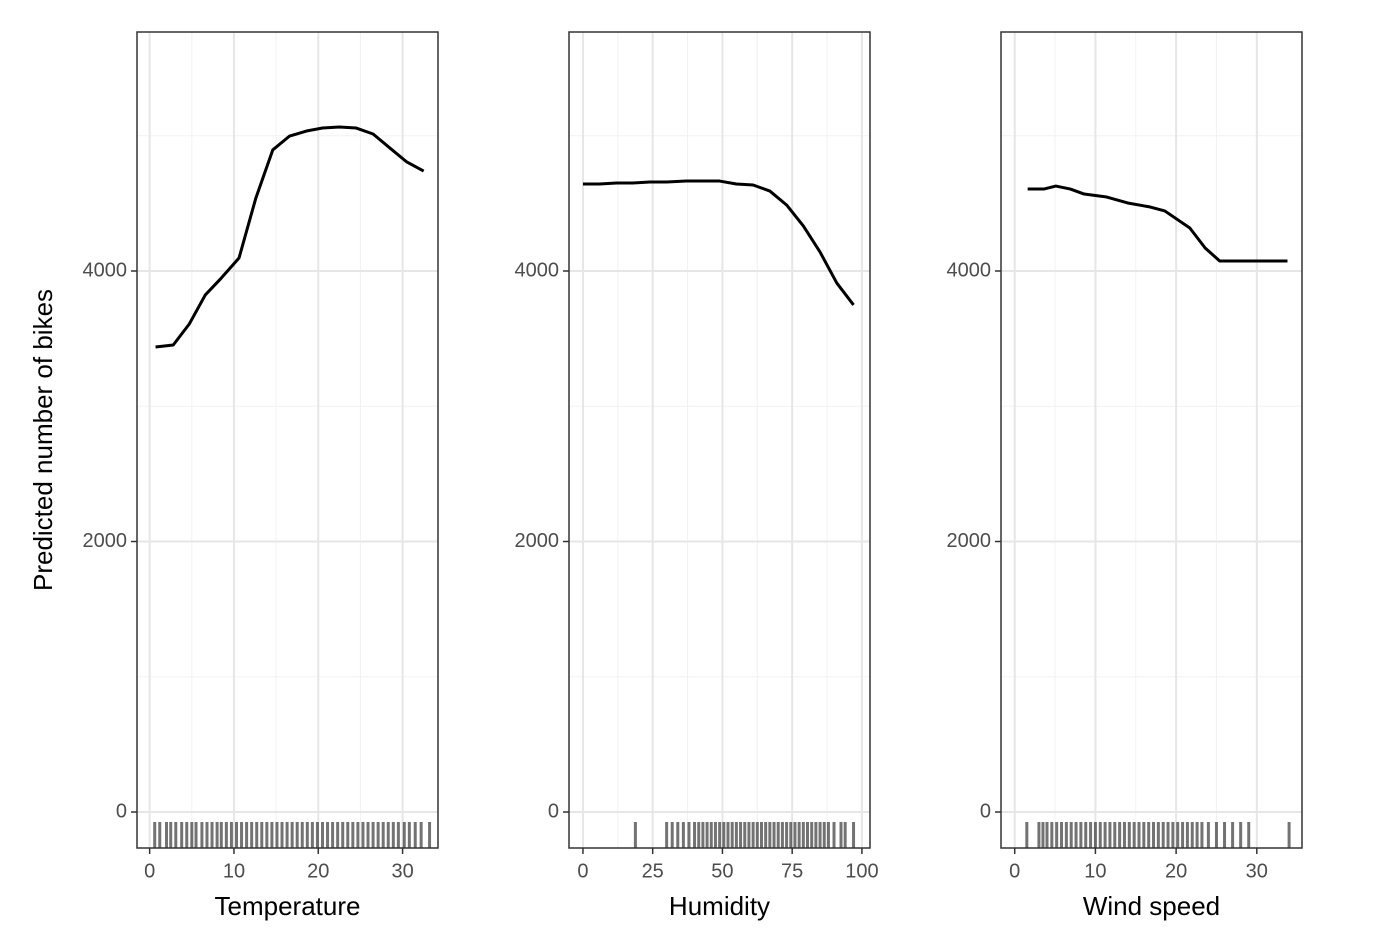 This screenshot has height=943, width=1400. I want to click on x-tick-label: 25, so click(653, 871).